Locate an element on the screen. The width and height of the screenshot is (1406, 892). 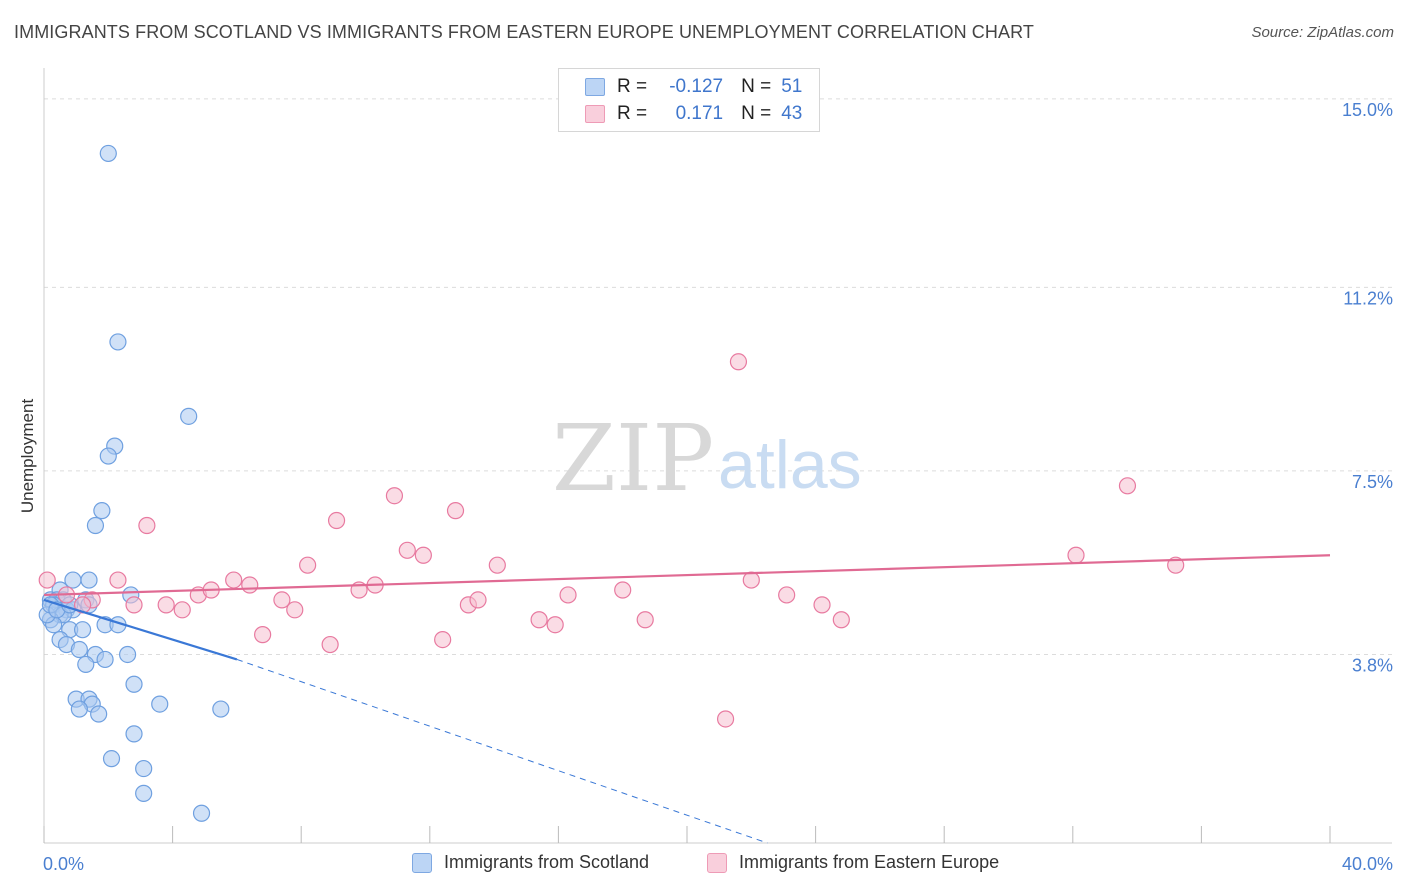
legend-item-scotland: Immigrants from Scotland is located at coordinates (530, 862).